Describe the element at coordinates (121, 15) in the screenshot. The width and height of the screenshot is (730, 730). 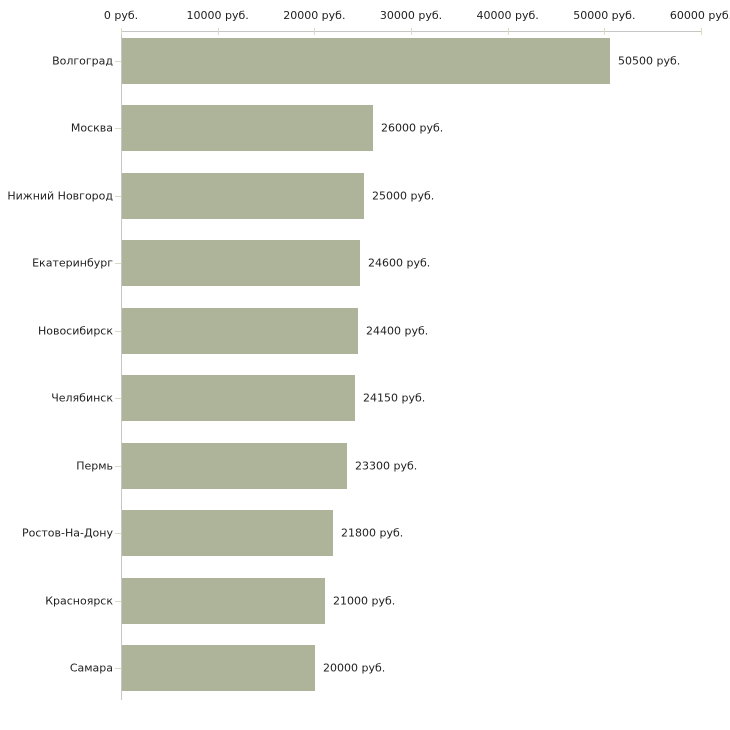
I see `x-axis-tick-label: 0 руб.` at that location.